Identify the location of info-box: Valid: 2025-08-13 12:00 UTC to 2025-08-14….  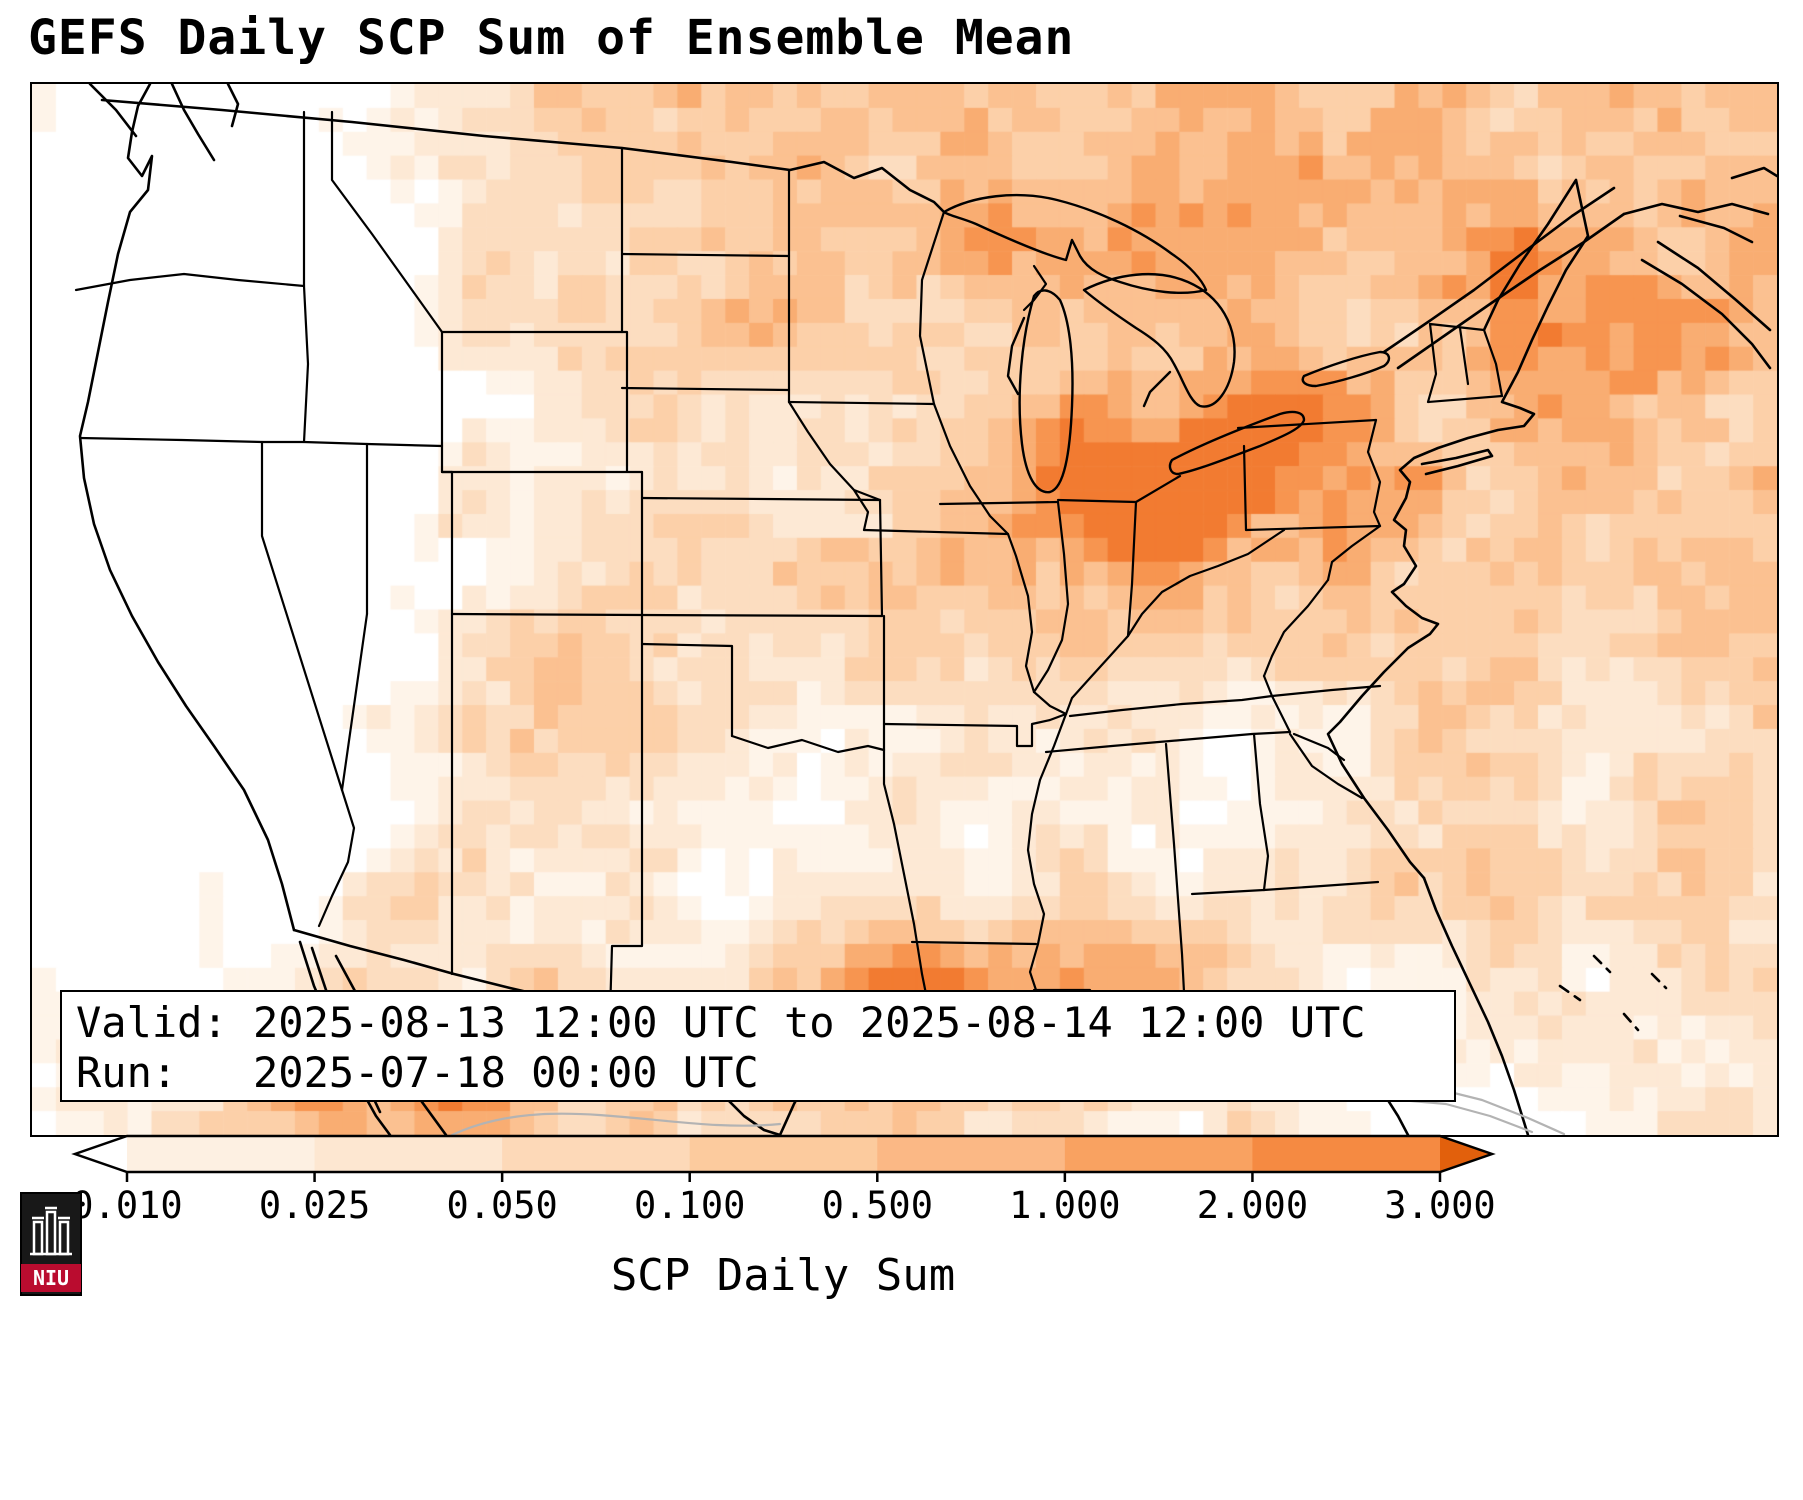
(758, 1046).